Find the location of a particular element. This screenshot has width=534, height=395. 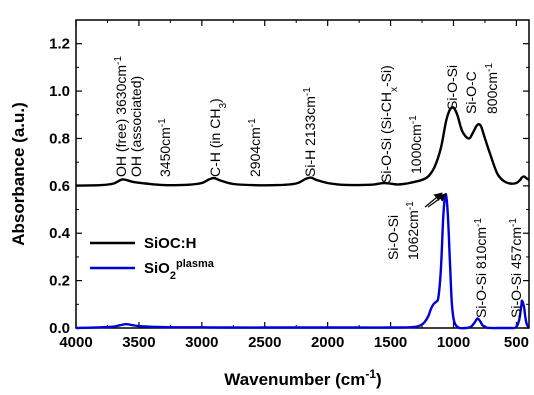

x-axis-title-part: ) is located at coordinates (379, 379).